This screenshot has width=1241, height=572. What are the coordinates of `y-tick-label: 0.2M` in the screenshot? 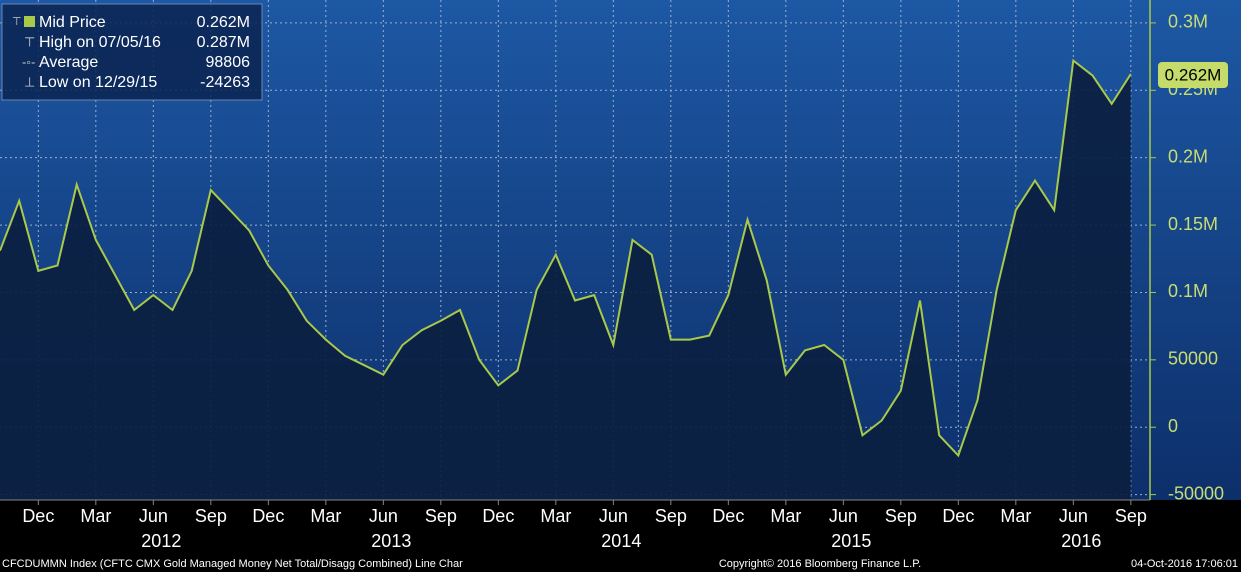 It's located at (1188, 156).